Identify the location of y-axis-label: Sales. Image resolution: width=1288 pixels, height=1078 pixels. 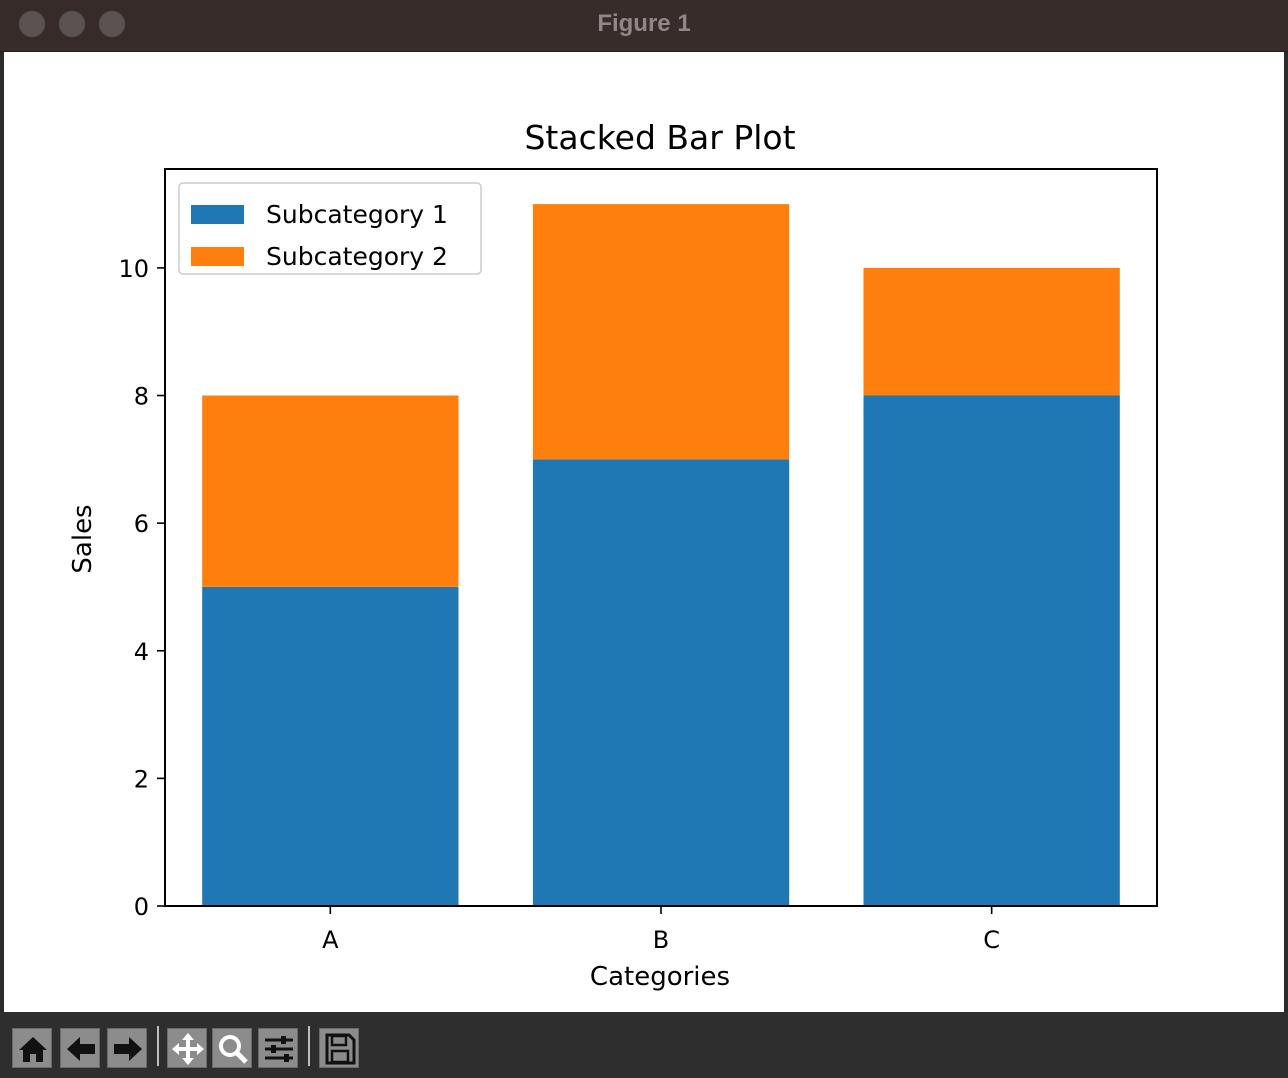
(83, 538).